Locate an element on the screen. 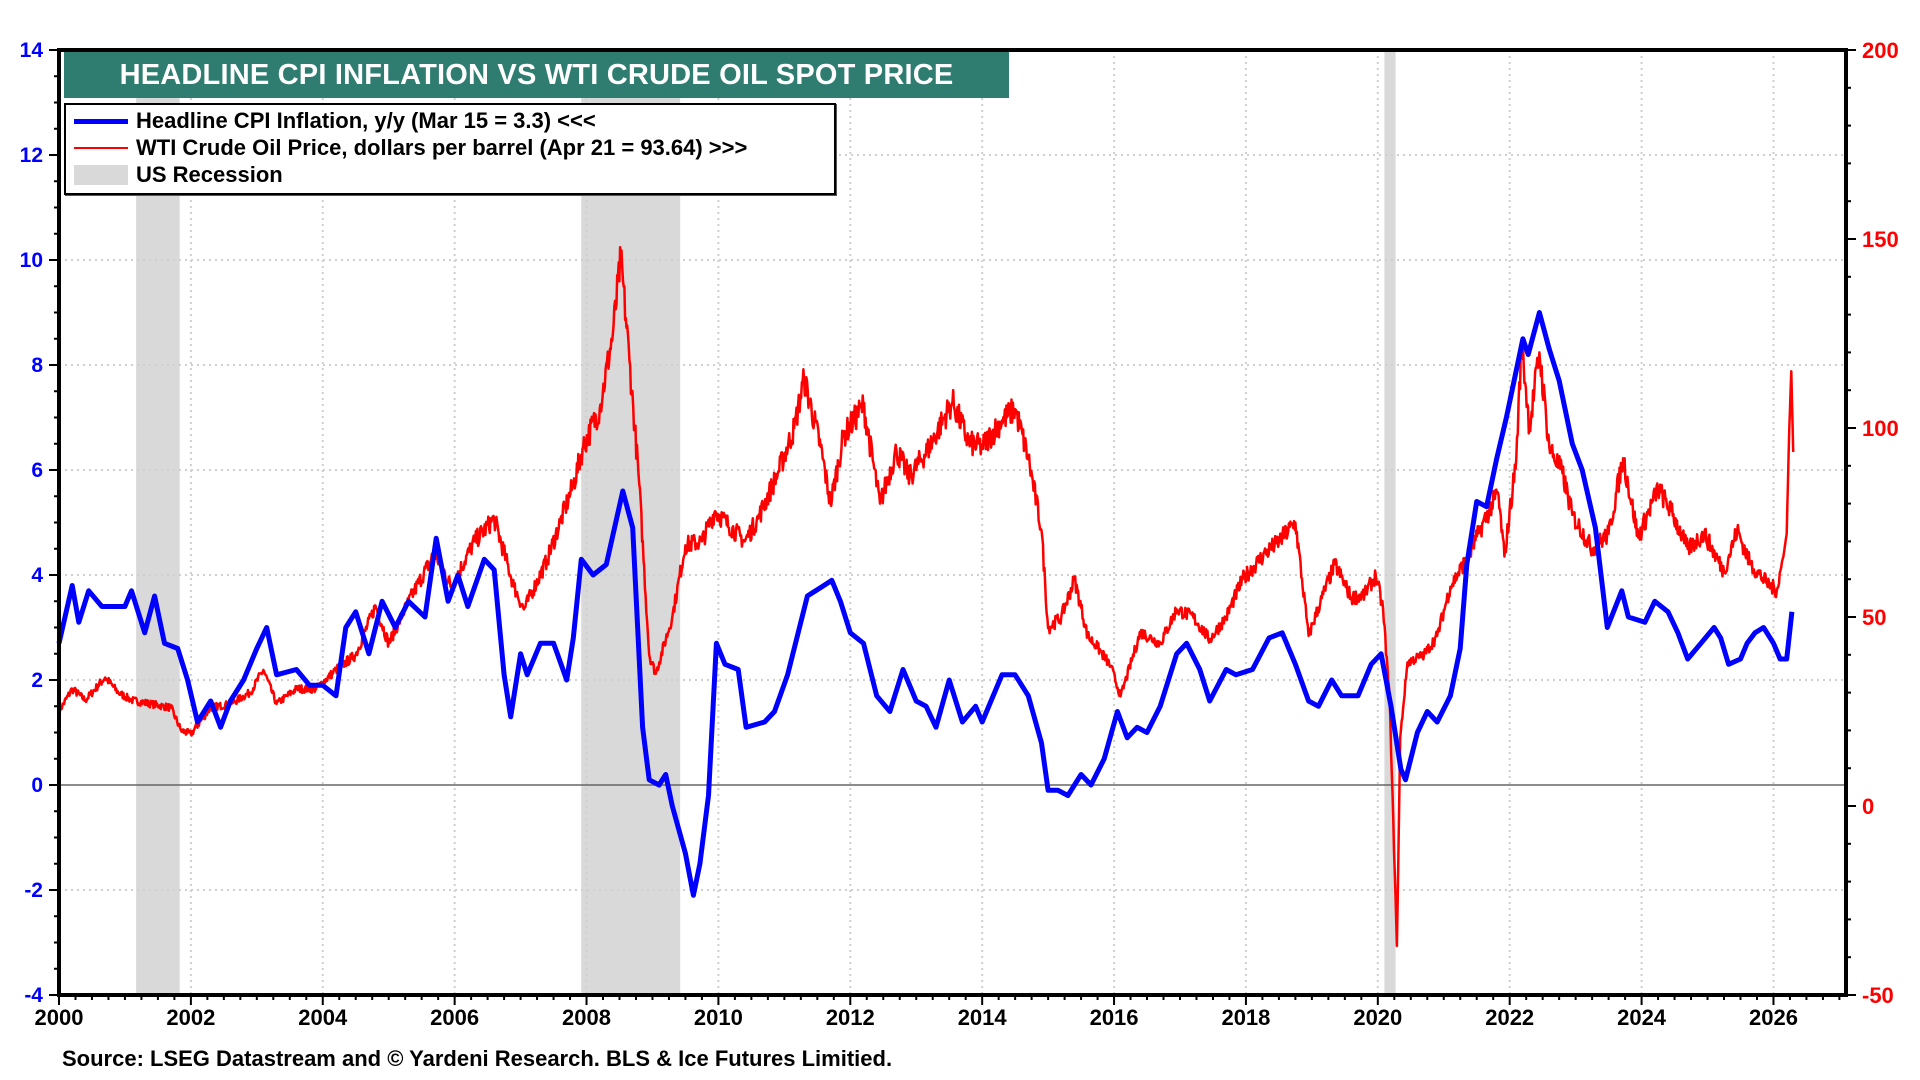  x-axis-label: 2026 is located at coordinates (1773, 1017).